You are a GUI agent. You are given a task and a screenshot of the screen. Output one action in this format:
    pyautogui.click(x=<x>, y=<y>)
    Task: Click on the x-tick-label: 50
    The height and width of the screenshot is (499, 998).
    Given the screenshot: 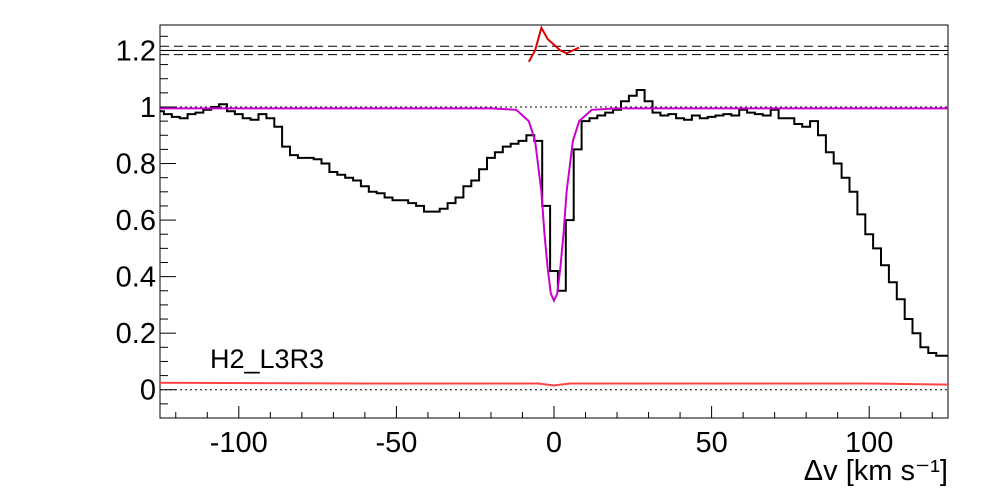 What is the action you would take?
    pyautogui.click(x=711, y=443)
    